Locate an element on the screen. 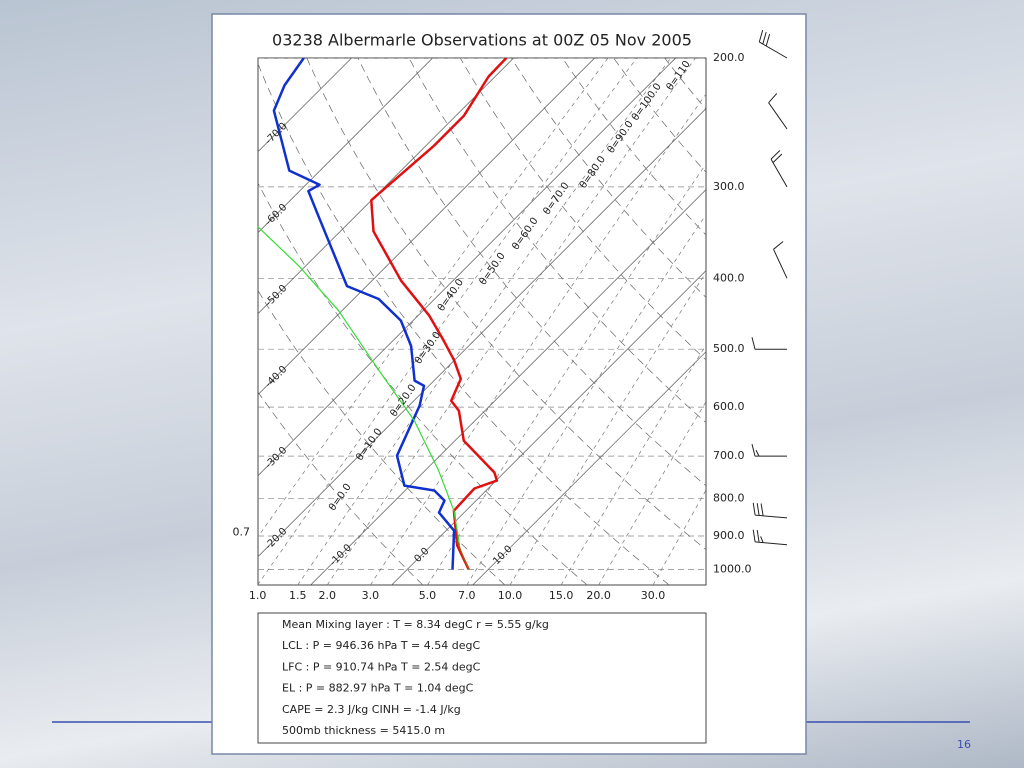 This screenshot has width=1024, height=768. y-tick-label: 500.0 is located at coordinates (729, 348).